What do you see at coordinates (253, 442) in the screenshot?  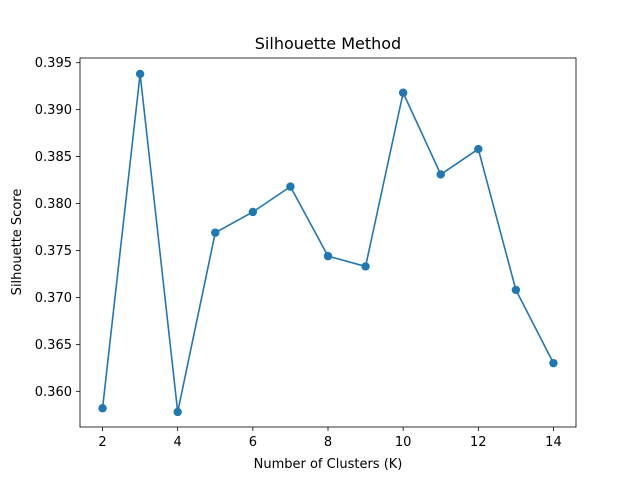 I see `x-tick-label: 6` at bounding box center [253, 442].